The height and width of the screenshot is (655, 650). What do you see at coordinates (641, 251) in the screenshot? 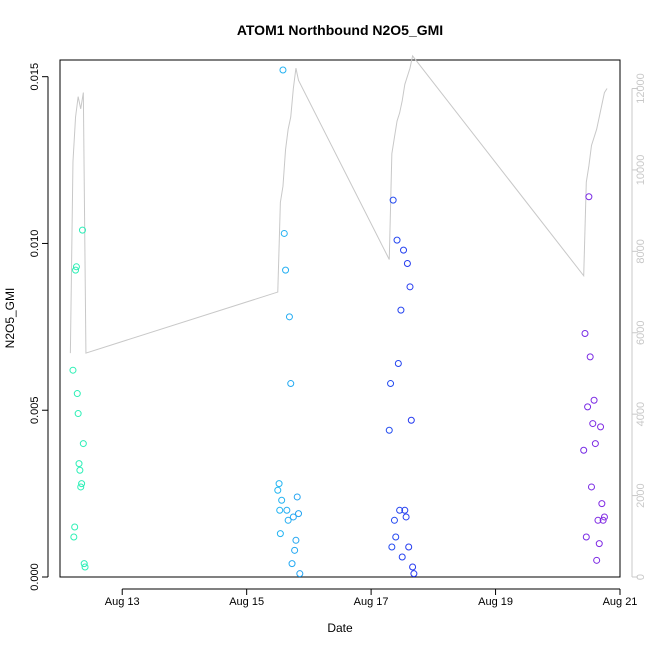
I see `y2-tick-label: 8000` at bounding box center [641, 251].